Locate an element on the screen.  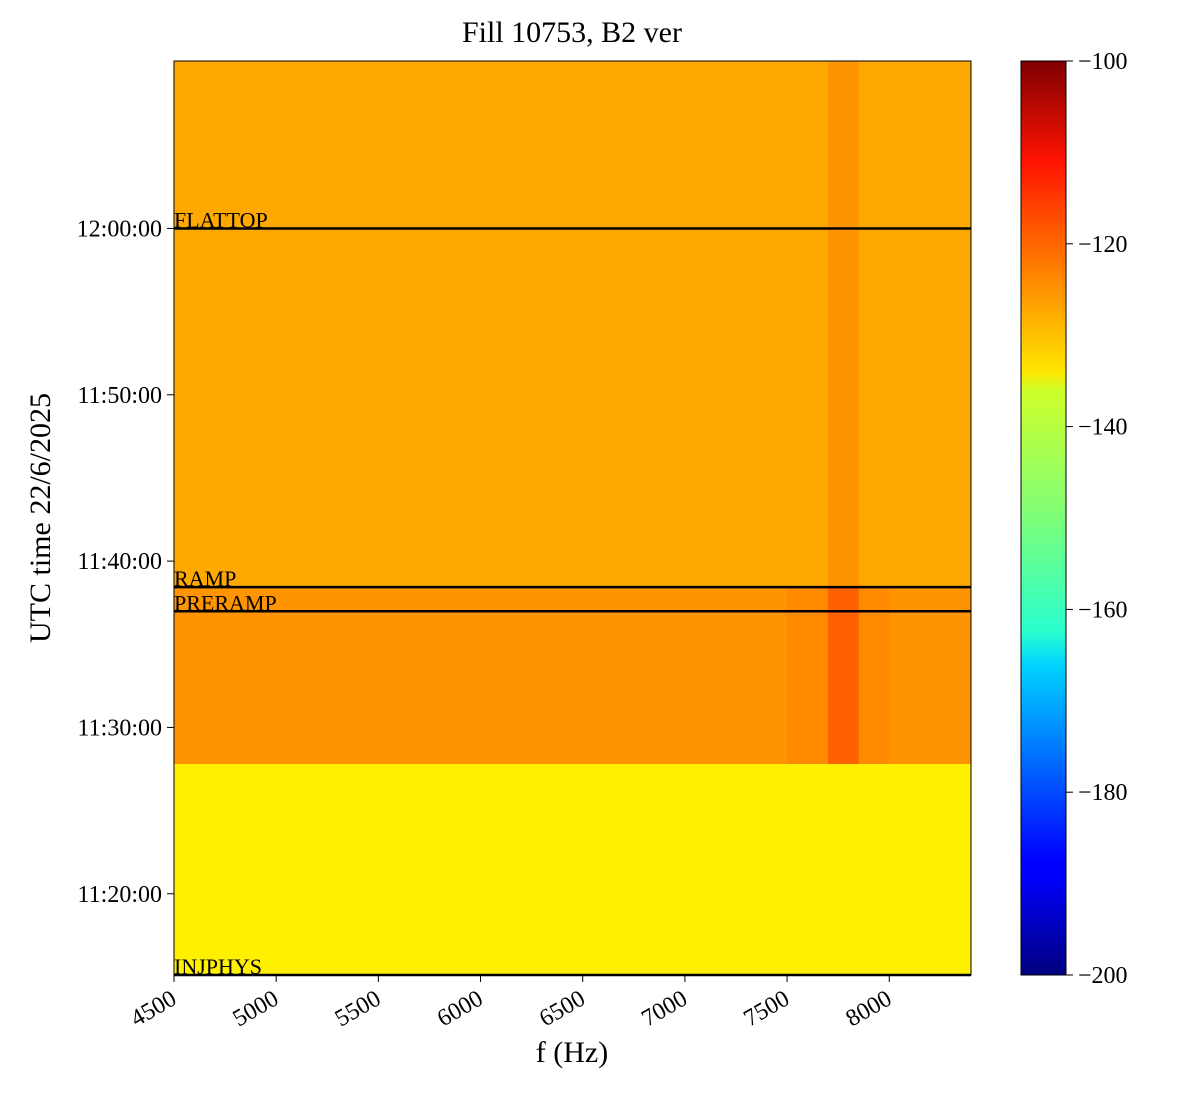
x-tick-label: 7000 is located at coordinates (664, 1009).